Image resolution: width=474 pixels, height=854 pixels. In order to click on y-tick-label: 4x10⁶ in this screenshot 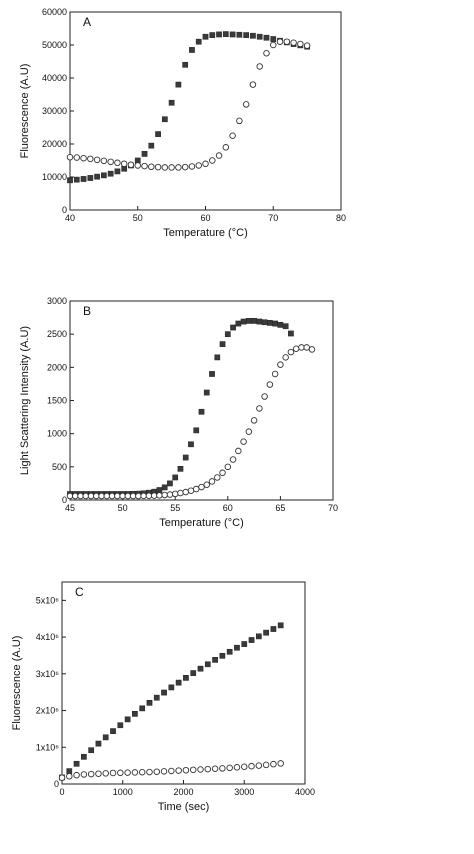, I will do `click(48, 637)`.